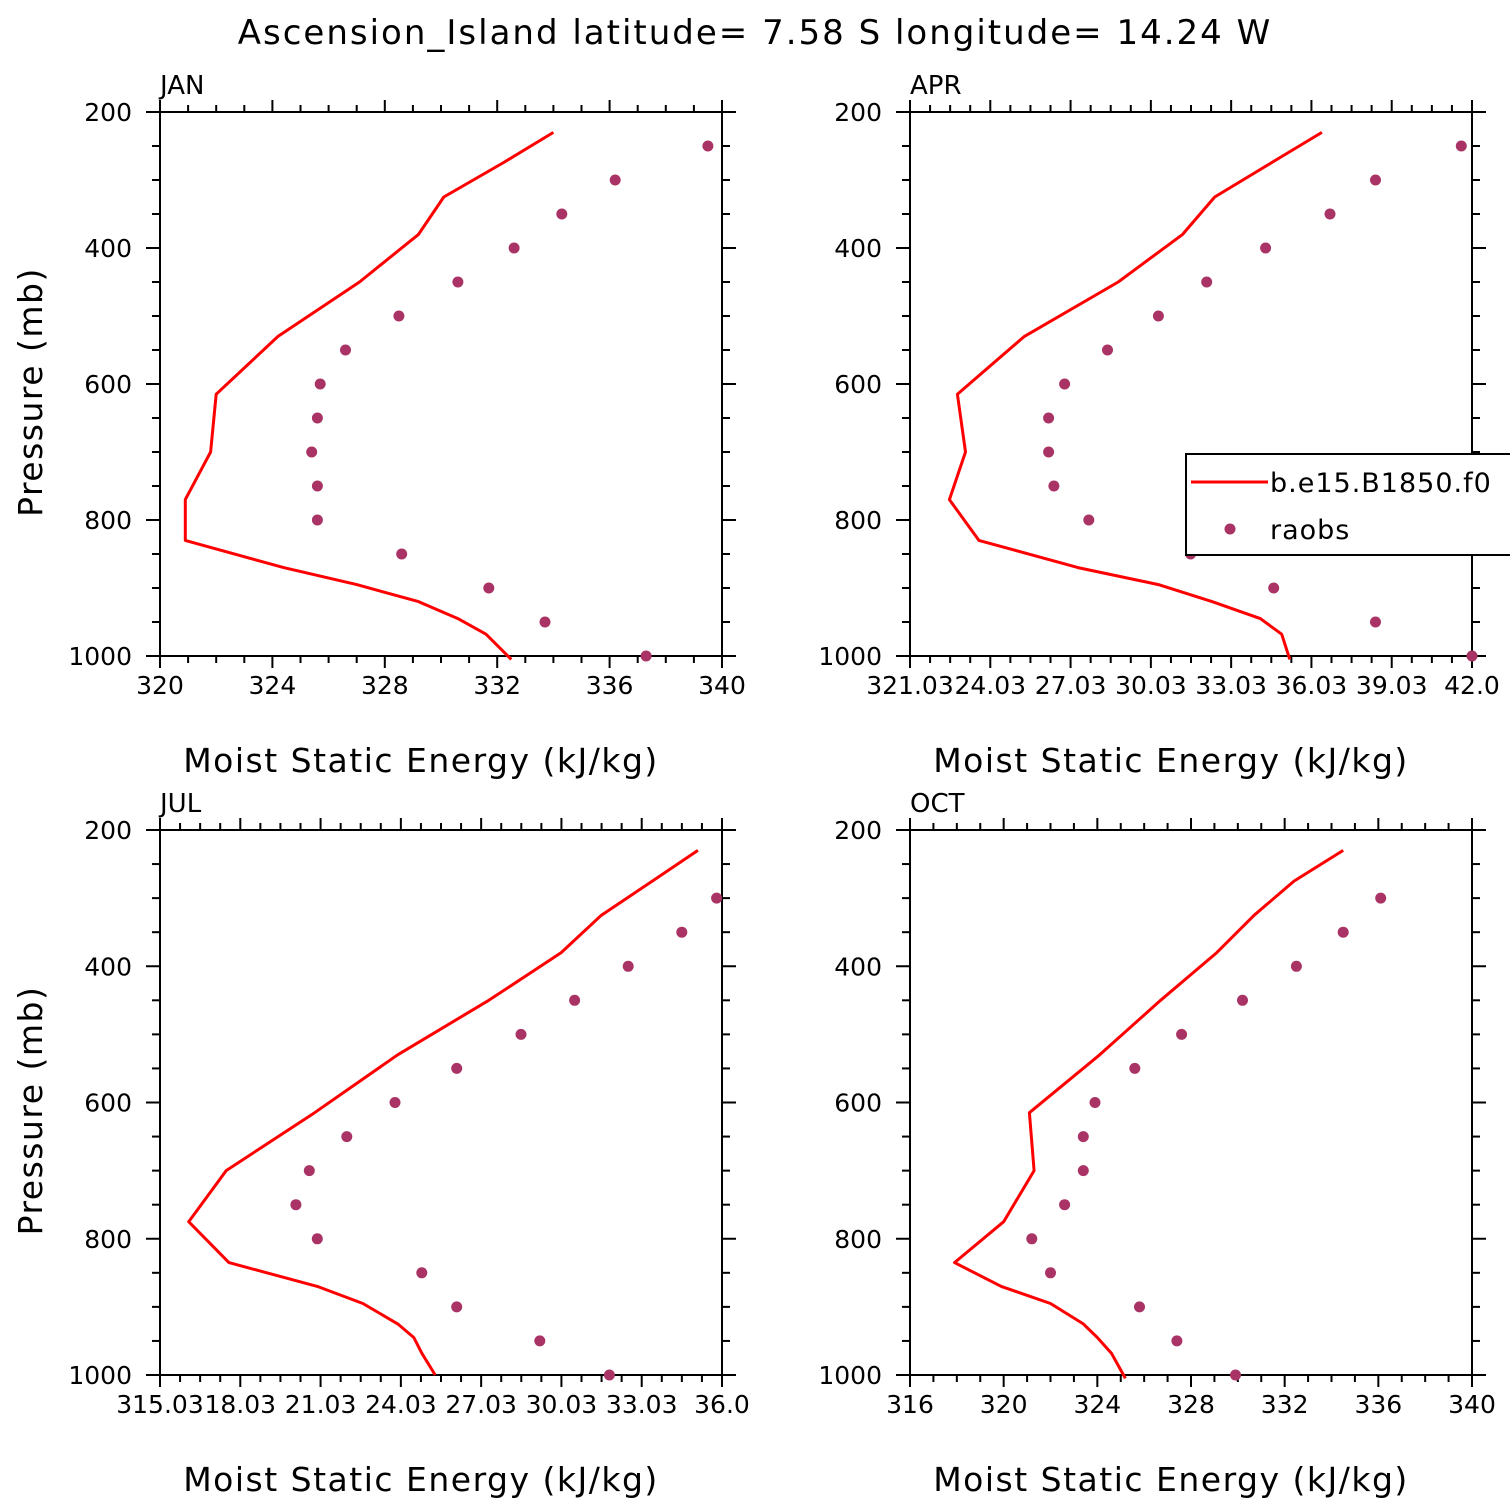 This screenshot has height=1510, width=1510. What do you see at coordinates (910, 1404) in the screenshot?
I see `x-tick-label: 316` at bounding box center [910, 1404].